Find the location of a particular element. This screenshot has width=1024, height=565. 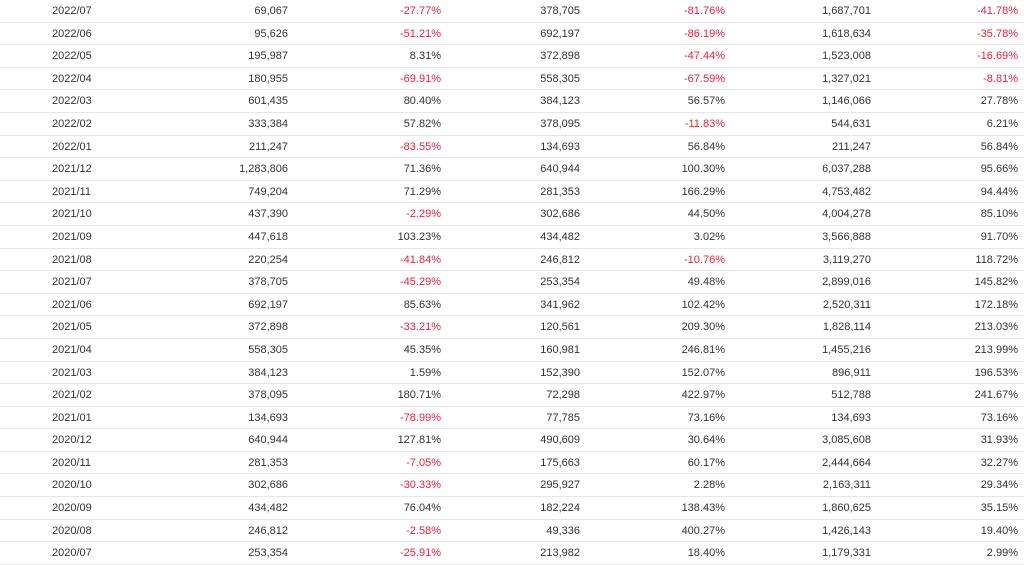

value-cell: 69,067 is located at coordinates (271, 11).